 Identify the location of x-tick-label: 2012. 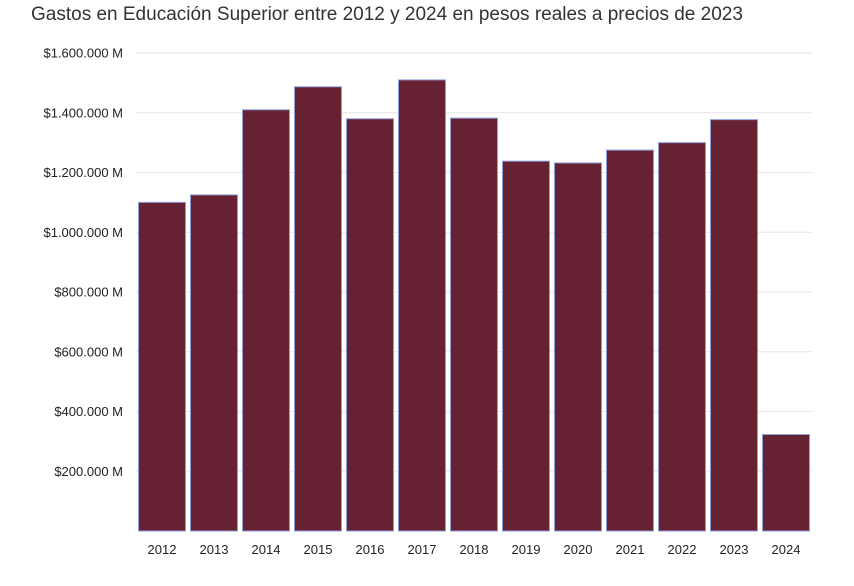
(162, 549).